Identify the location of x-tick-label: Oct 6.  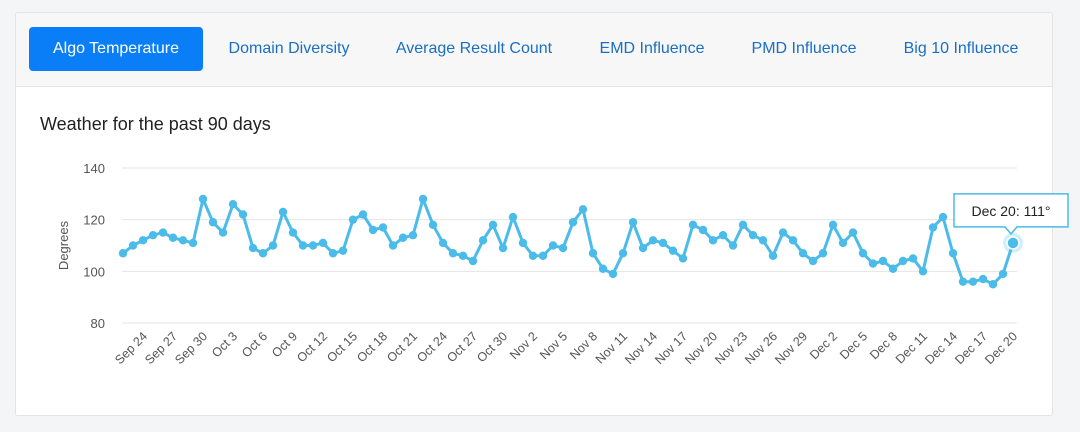
(254, 344).